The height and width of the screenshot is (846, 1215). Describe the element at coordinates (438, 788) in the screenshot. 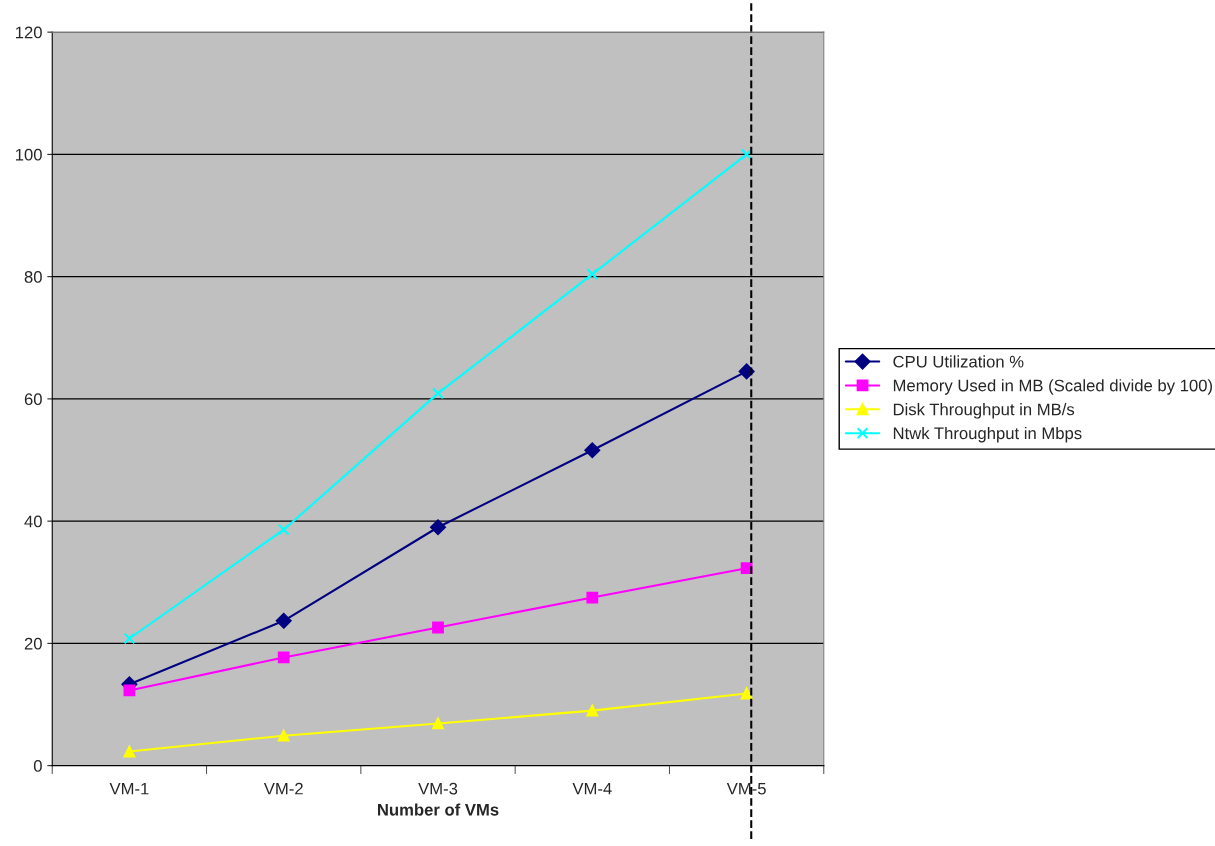

I see `x-tick-label: VM-3` at that location.